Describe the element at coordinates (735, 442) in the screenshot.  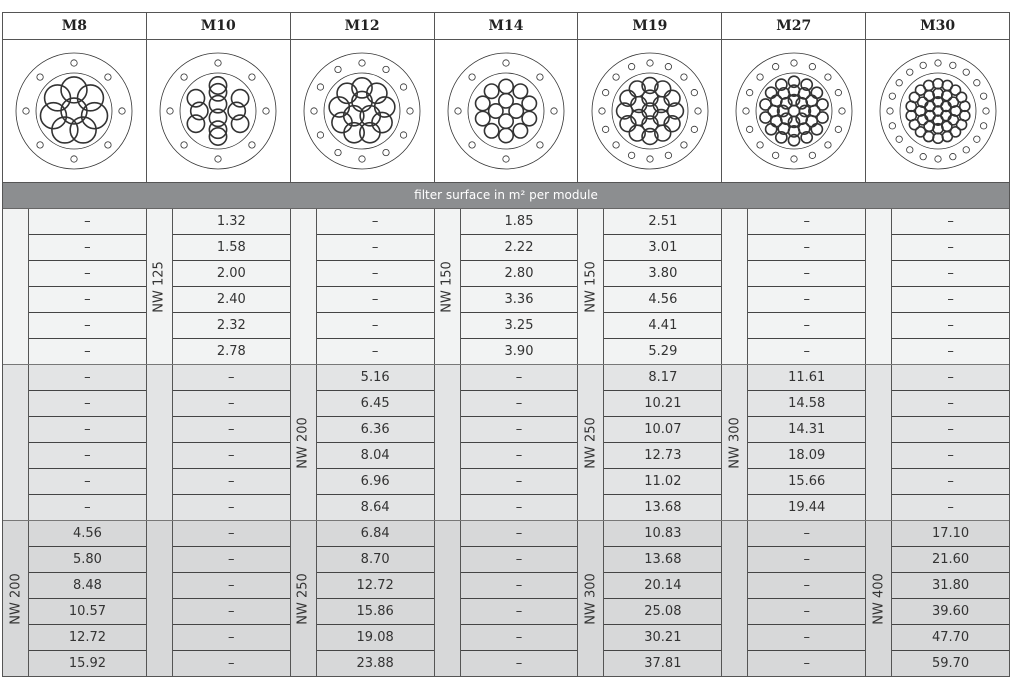
I see `nominal-width-label: NW 300` at that location.